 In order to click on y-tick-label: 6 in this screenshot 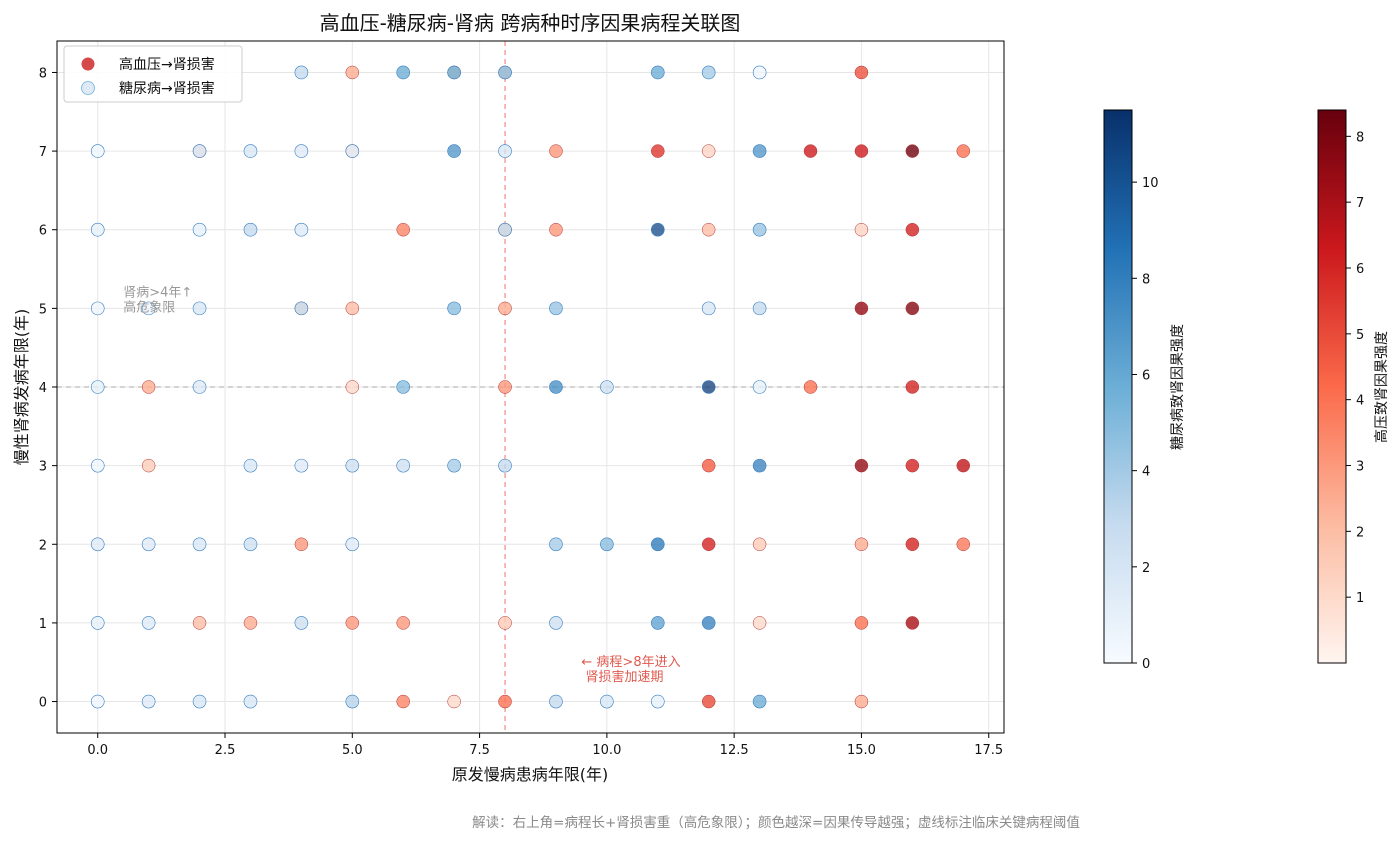, I will do `click(43, 231)`.